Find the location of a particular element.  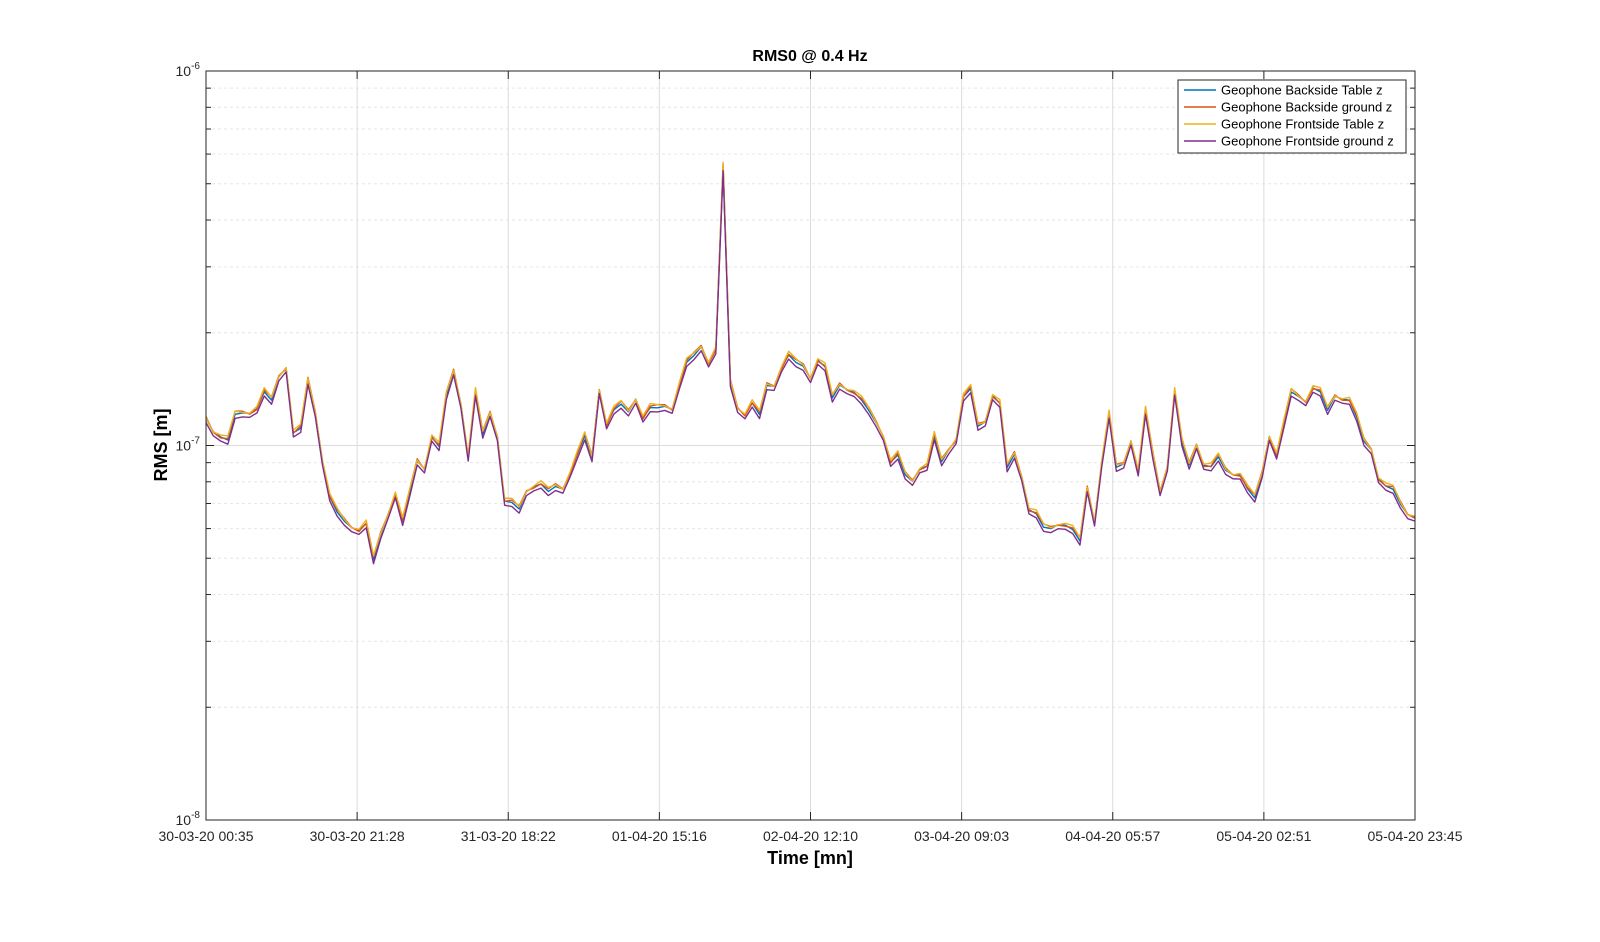

y-tick-label: 10⁻⁸ is located at coordinates (188, 819).